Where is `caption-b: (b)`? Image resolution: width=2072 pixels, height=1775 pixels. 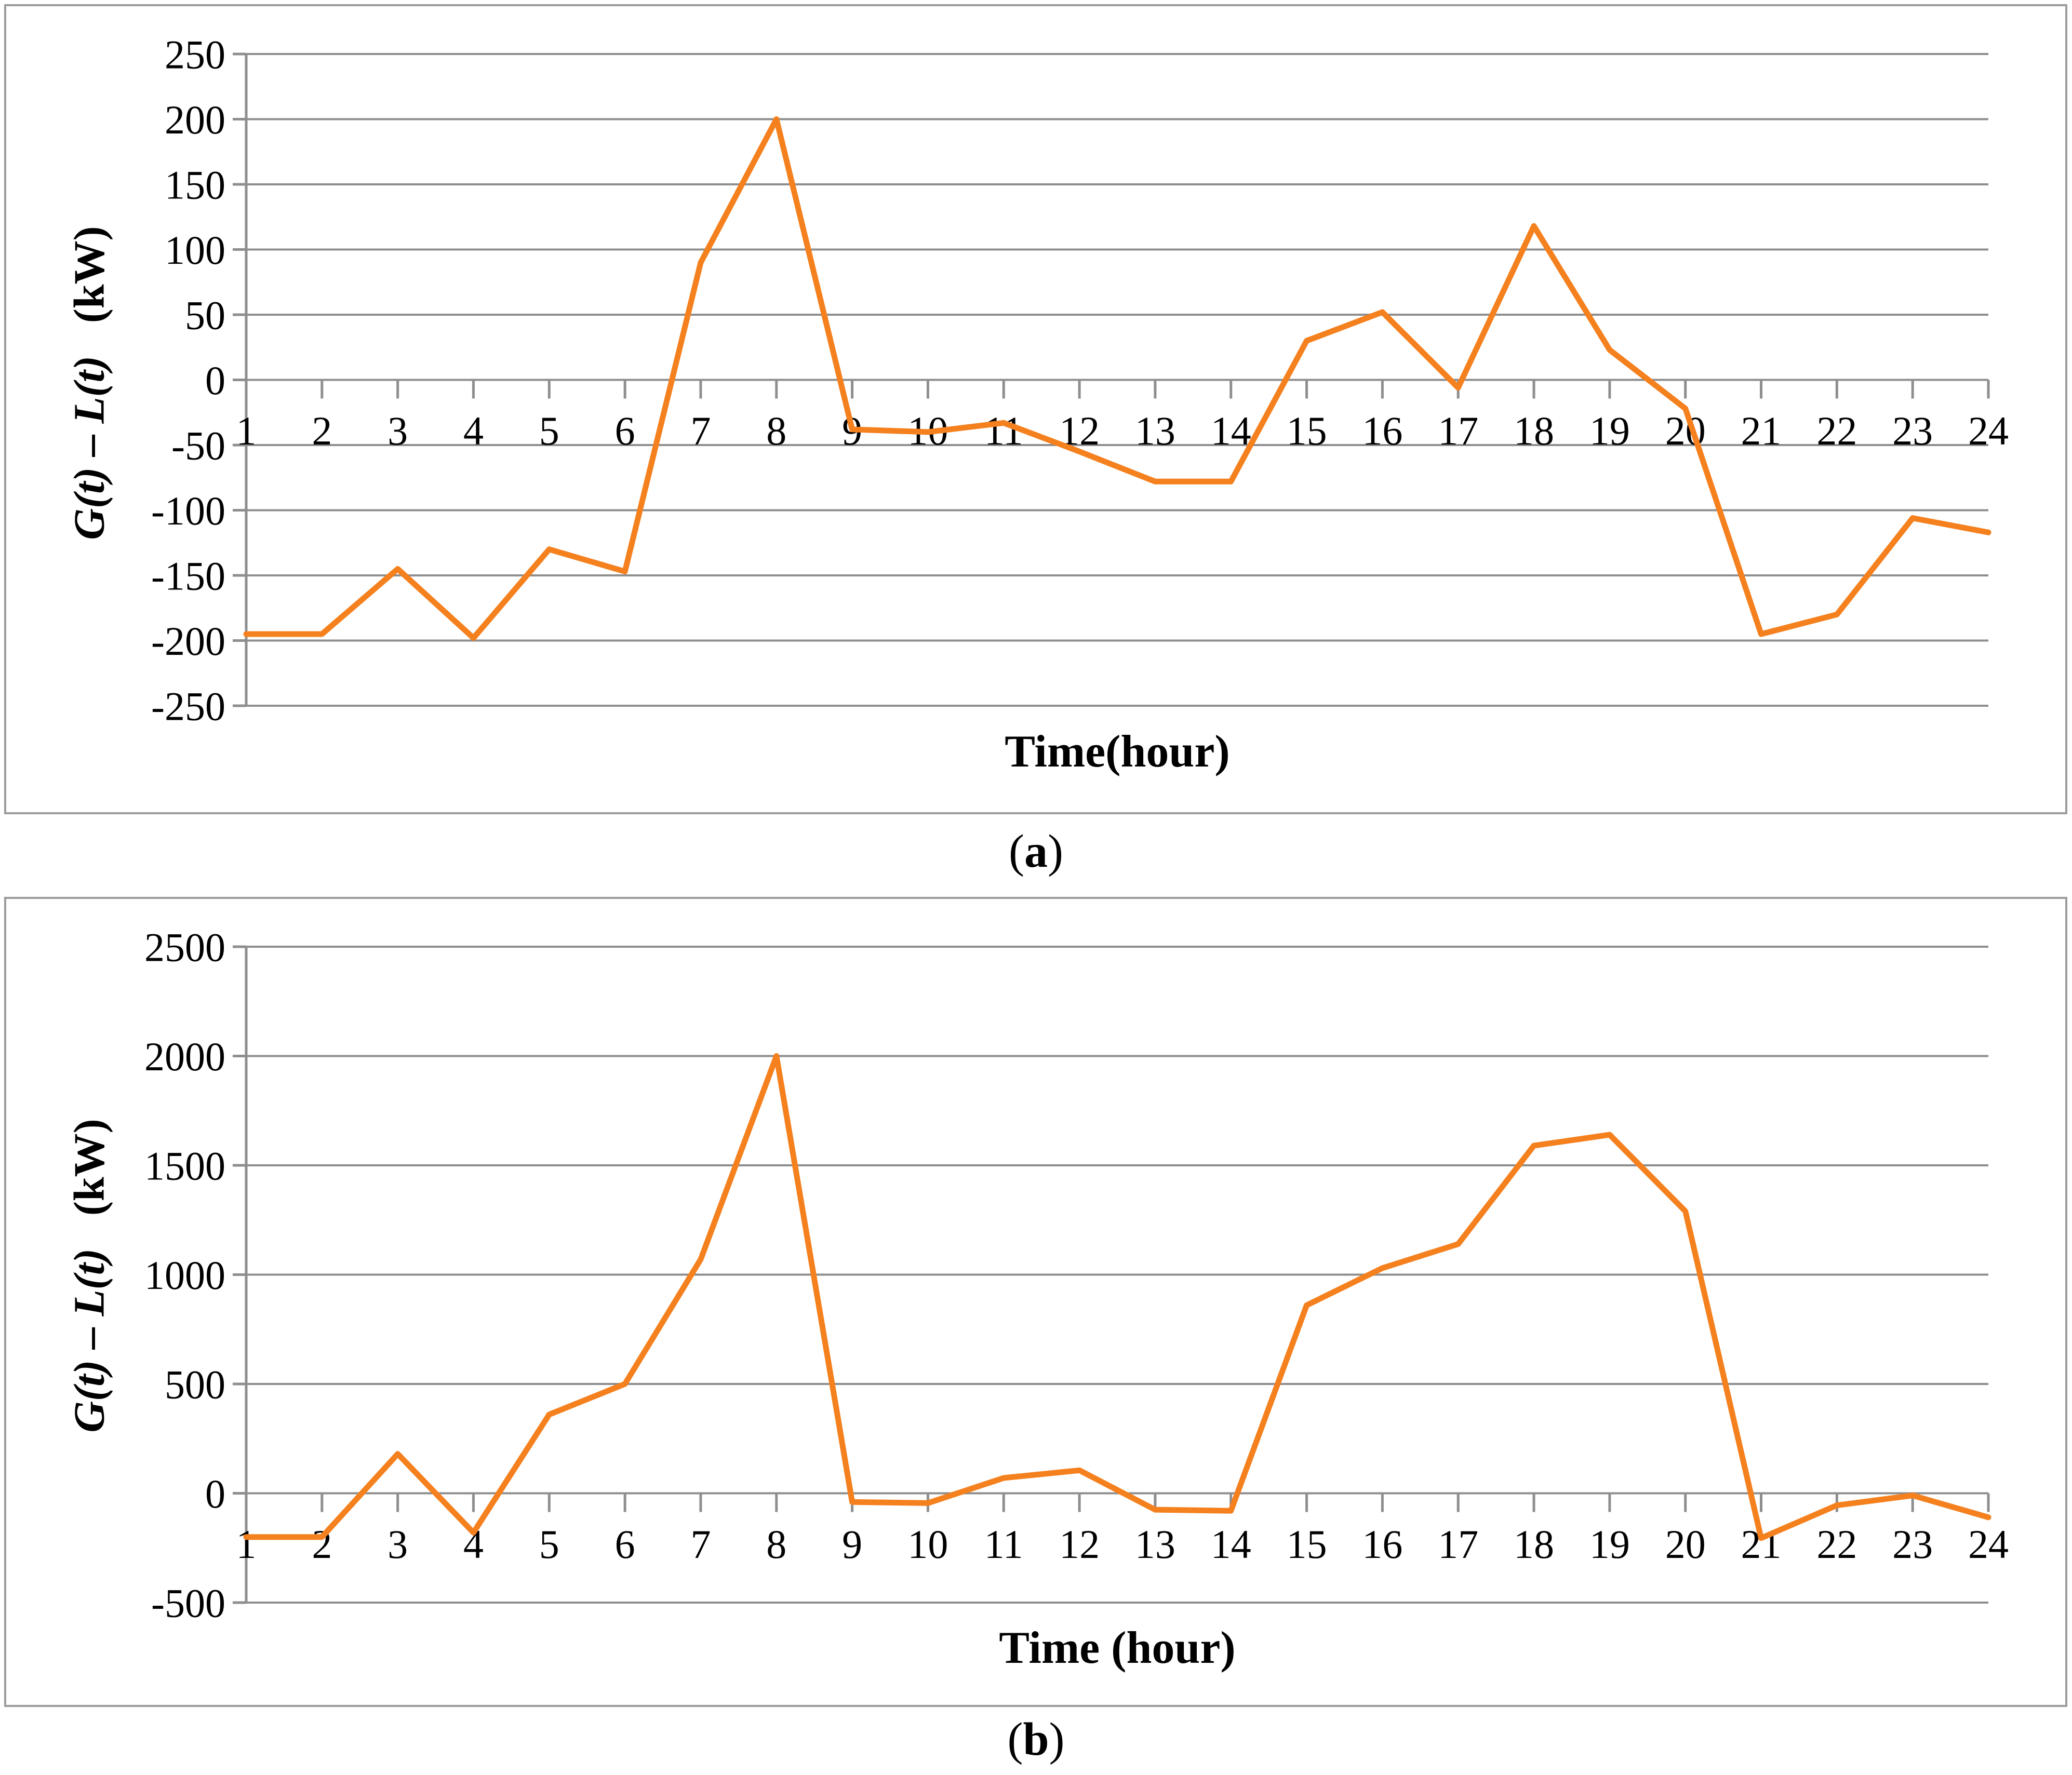
caption-b: (b) is located at coordinates (1036, 1739).